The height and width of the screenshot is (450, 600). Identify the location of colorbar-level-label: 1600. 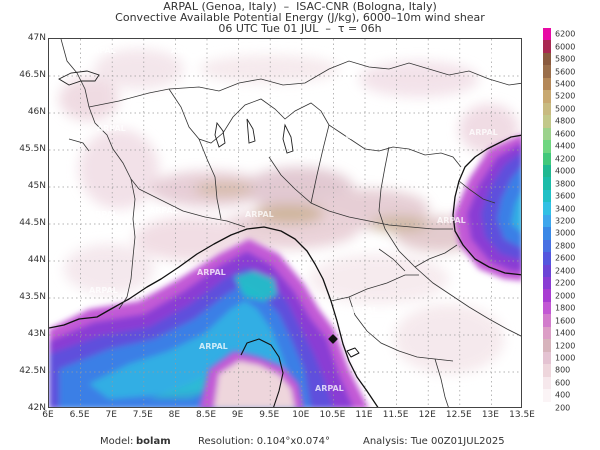
(565, 321).